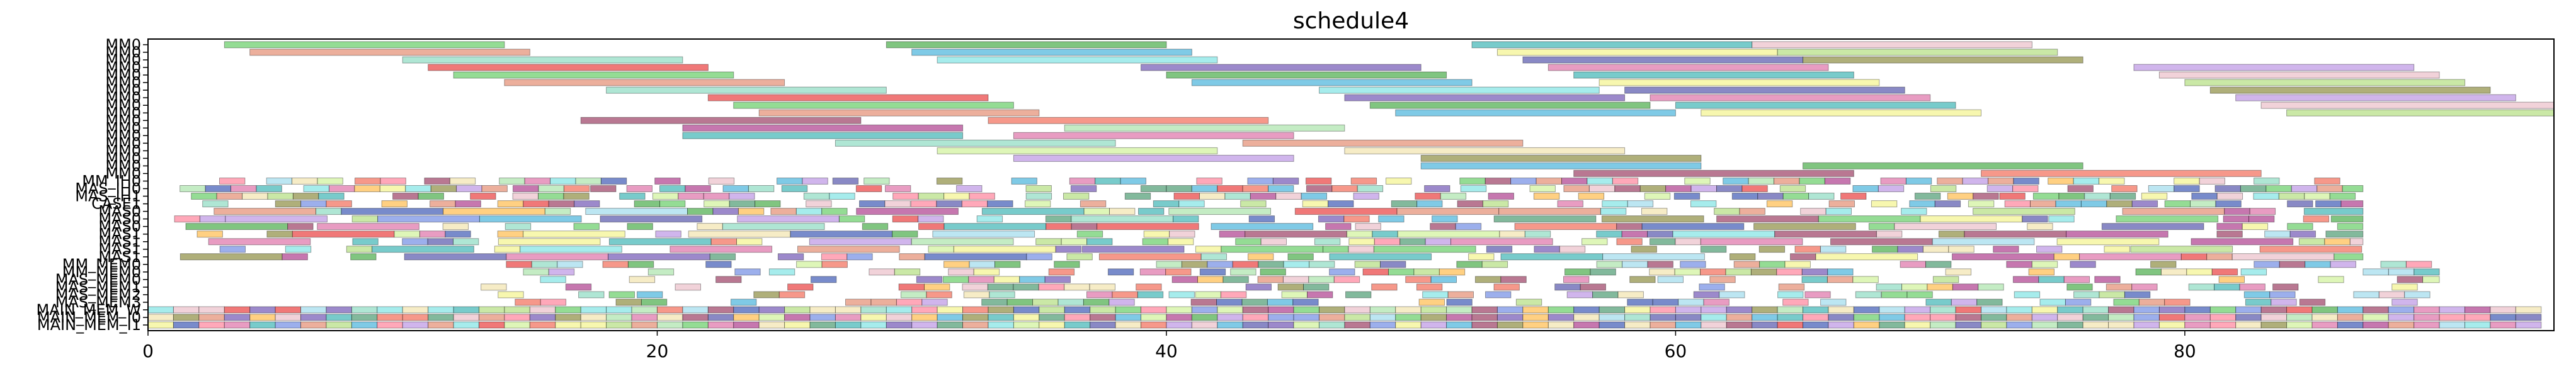  Describe the element at coordinates (89, 317) in the screenshot. I see `y-tick-label: MAIN_MEM_I0` at that location.